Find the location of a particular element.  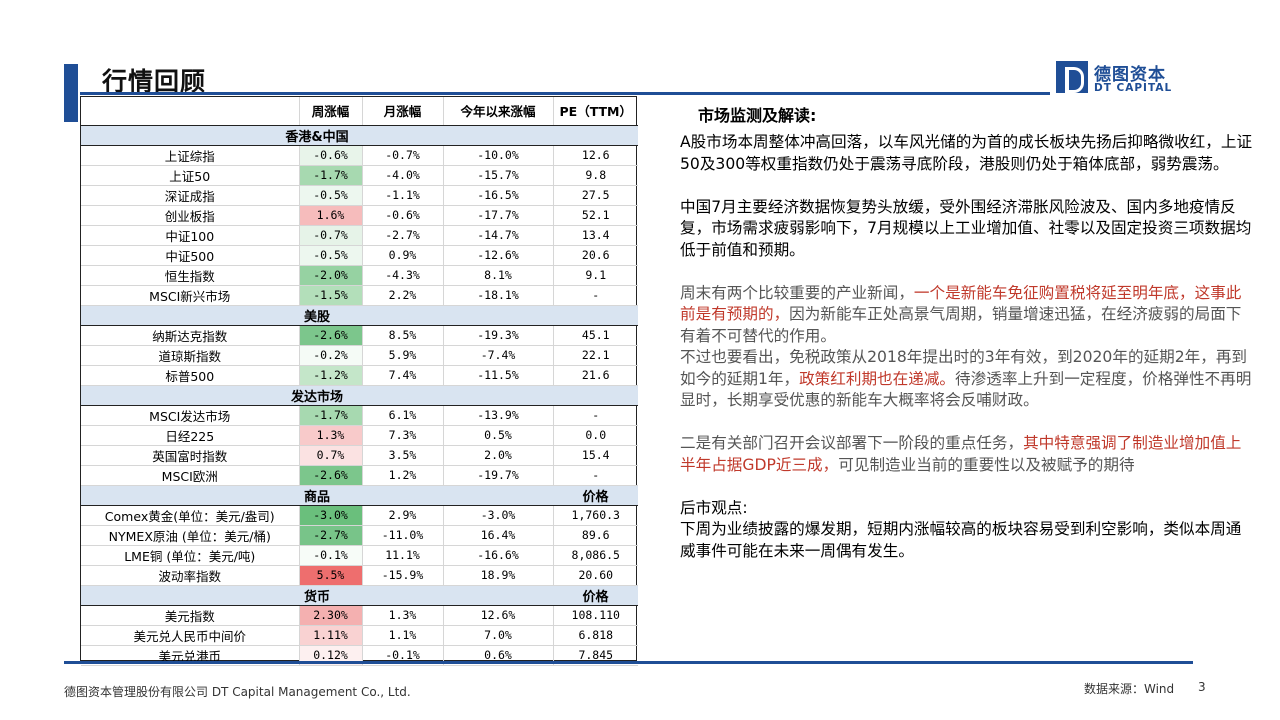

row-ytd-change: 2.0% is located at coordinates (497, 455).